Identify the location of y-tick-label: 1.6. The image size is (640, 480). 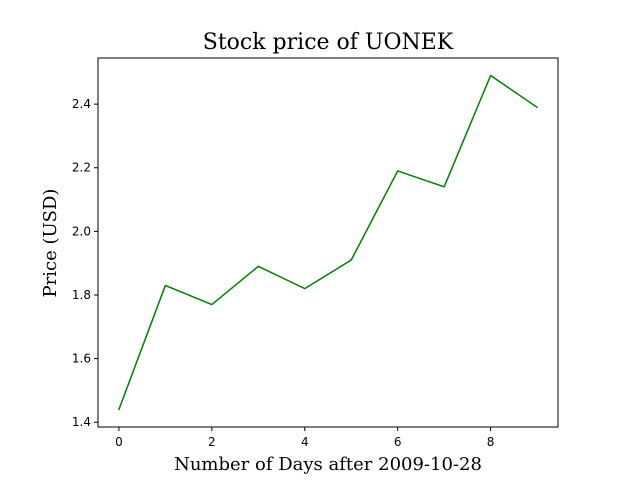
(81, 359).